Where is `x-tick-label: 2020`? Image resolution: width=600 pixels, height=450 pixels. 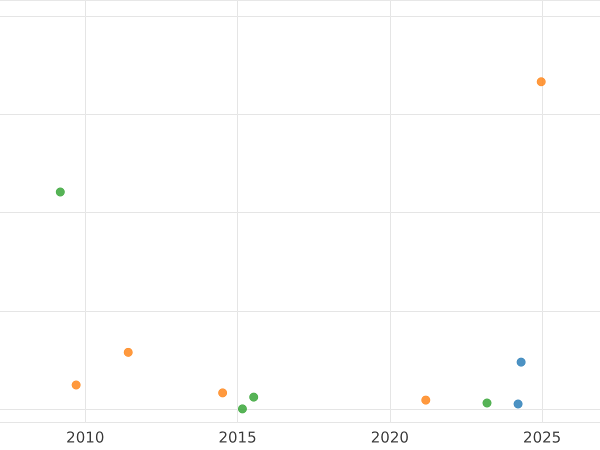 x-tick-label: 2020 is located at coordinates (389, 437).